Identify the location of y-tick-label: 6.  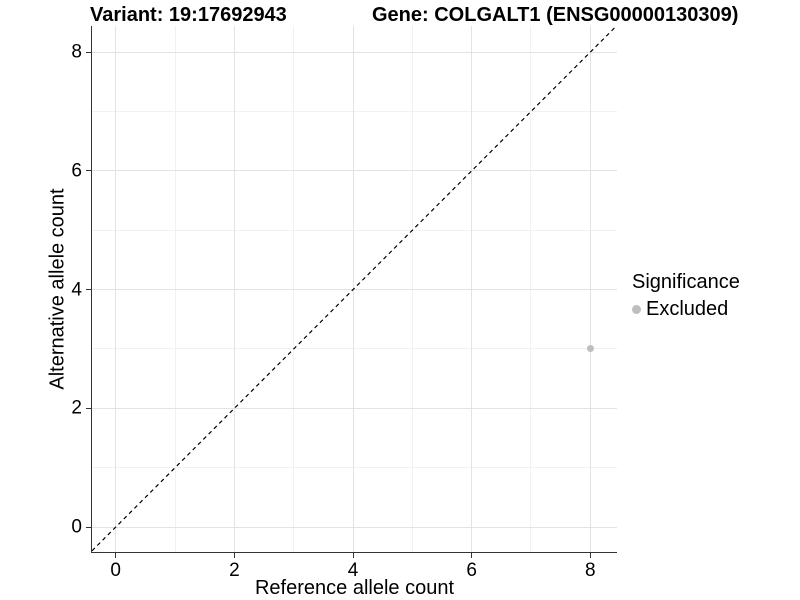
(76, 171).